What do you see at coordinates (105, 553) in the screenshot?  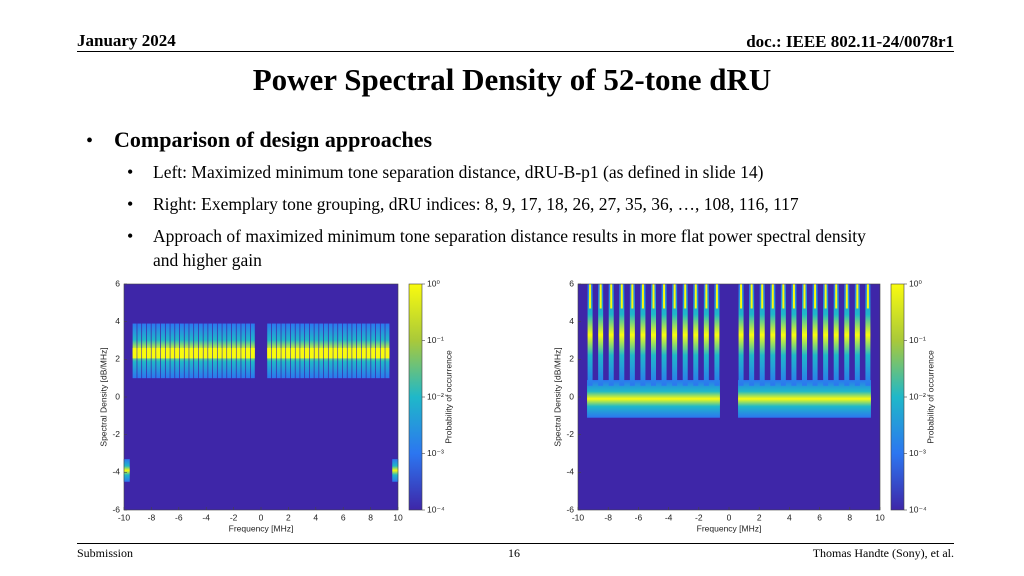 I see `footer-left: Submission` at bounding box center [105, 553].